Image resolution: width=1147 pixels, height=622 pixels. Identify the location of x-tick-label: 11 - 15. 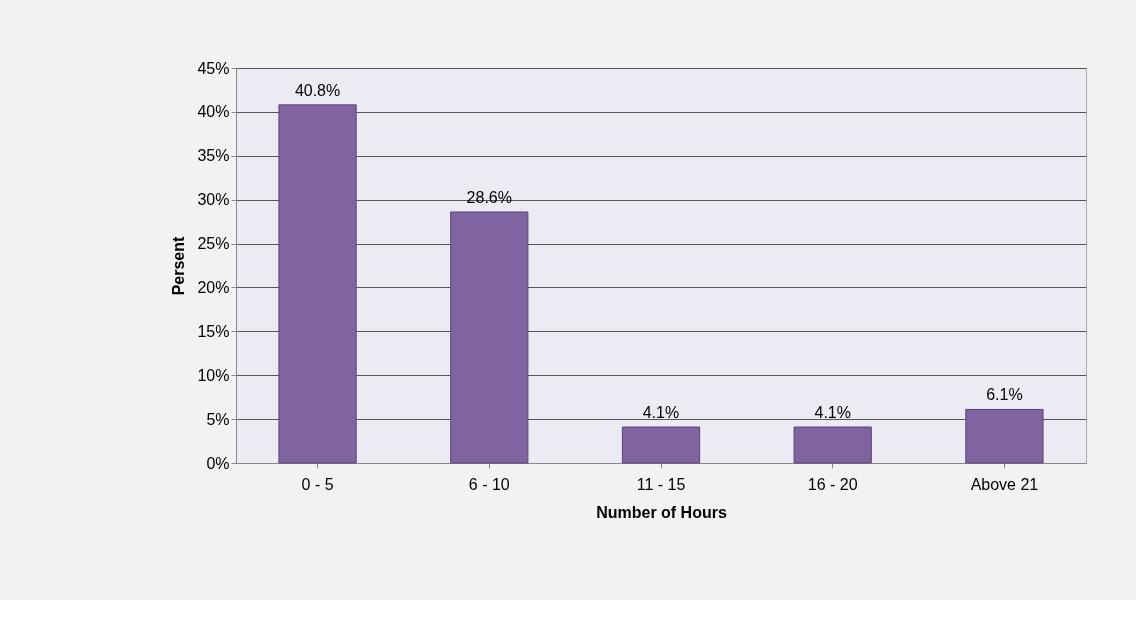
(661, 484).